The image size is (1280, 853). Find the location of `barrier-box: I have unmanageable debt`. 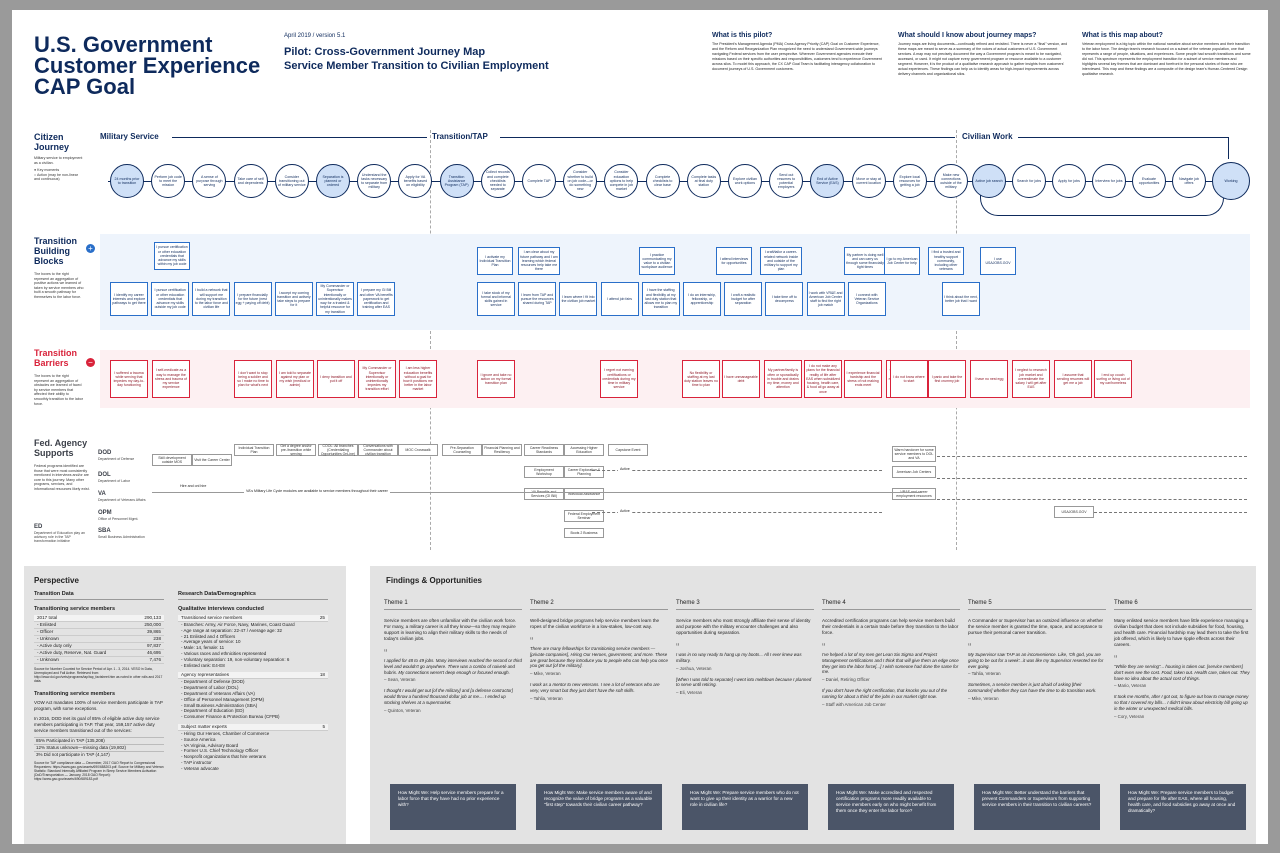

barrier-box: I have unmanageable debt is located at coordinates (741, 379).